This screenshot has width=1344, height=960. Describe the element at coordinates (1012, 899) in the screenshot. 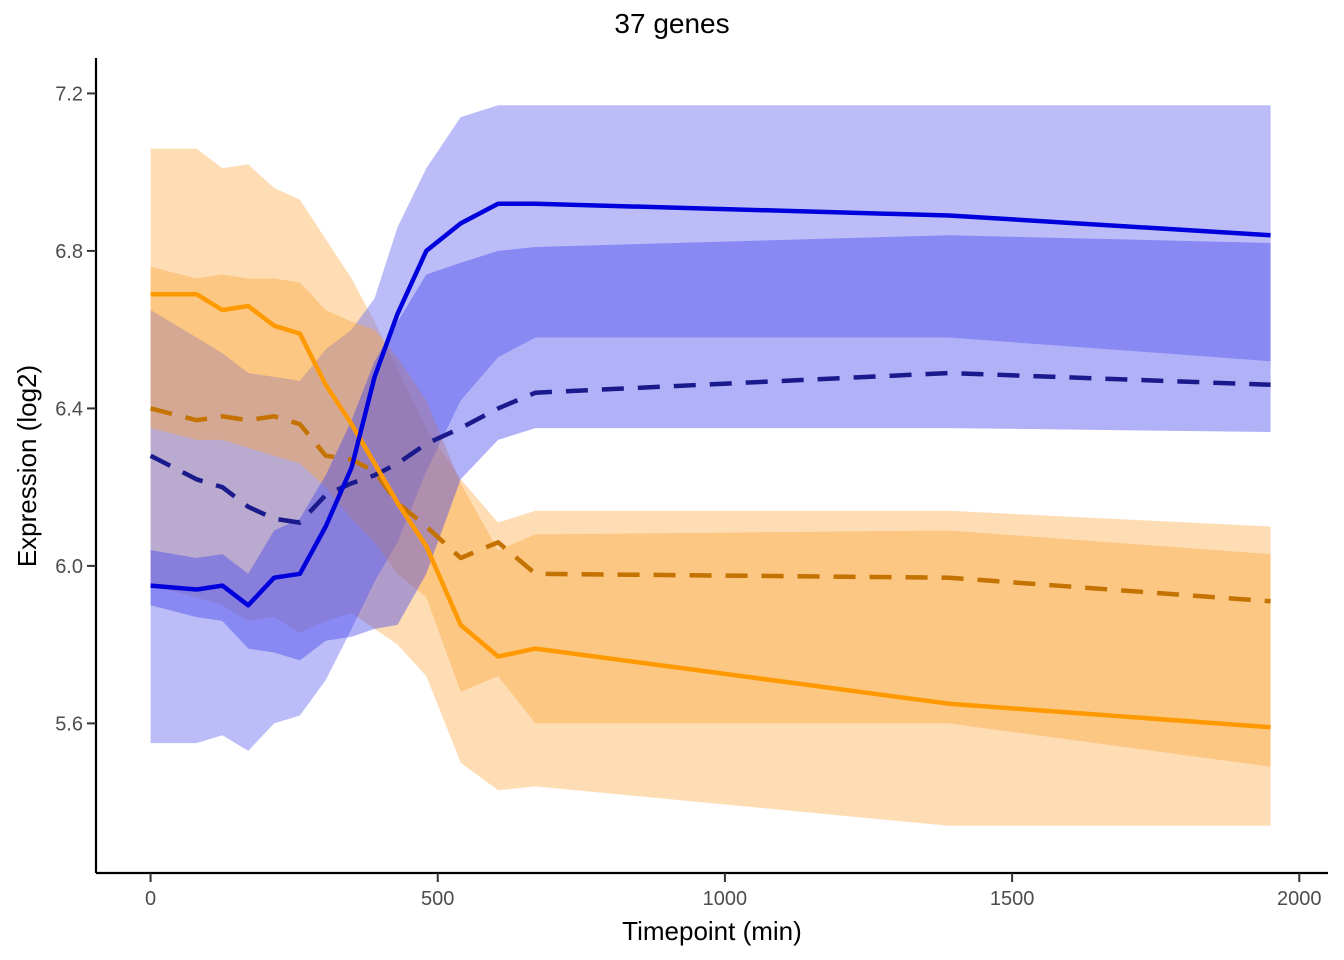

I see `x-tick-label: 1500` at that location.